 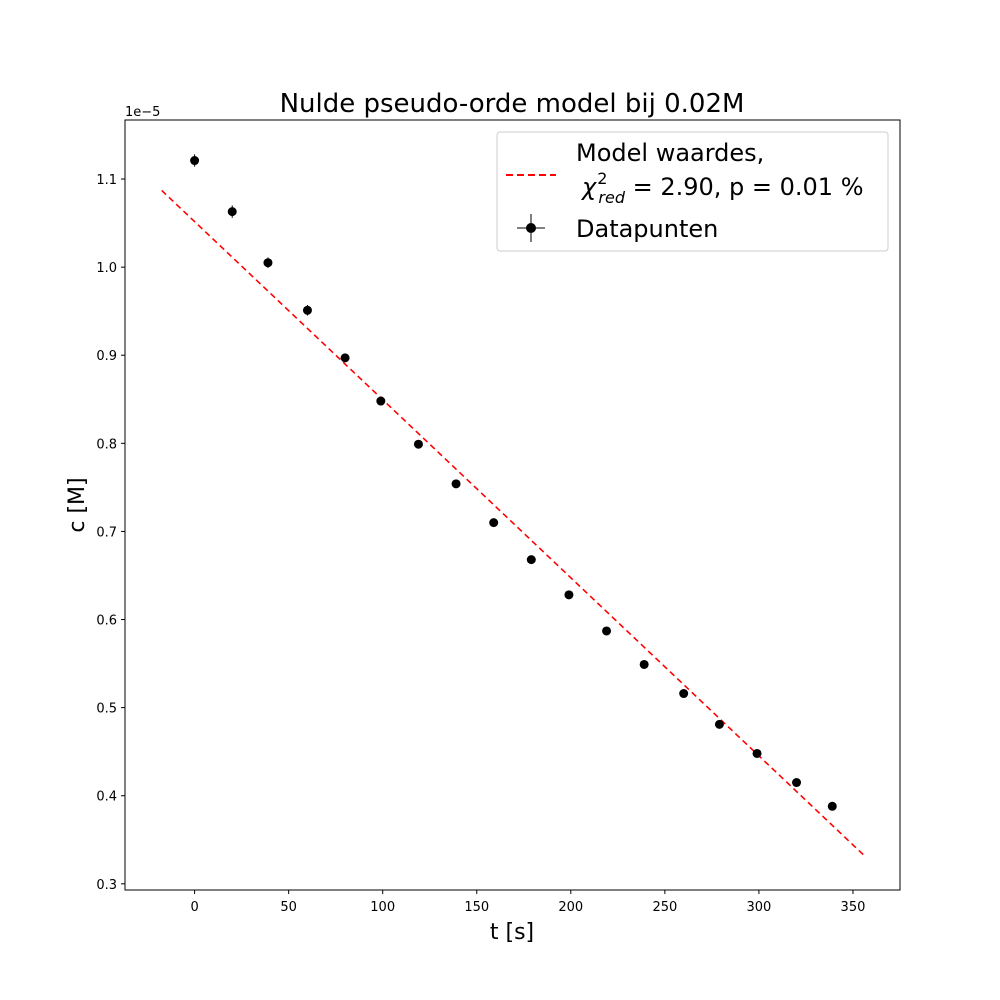 What do you see at coordinates (106, 180) in the screenshot?
I see `y-tick-label: 1.1` at bounding box center [106, 180].